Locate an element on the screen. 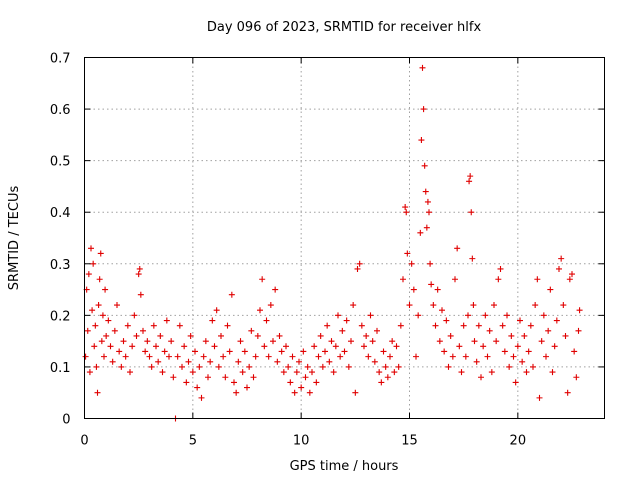  y-tick-label: 0 is located at coordinates (66, 420).